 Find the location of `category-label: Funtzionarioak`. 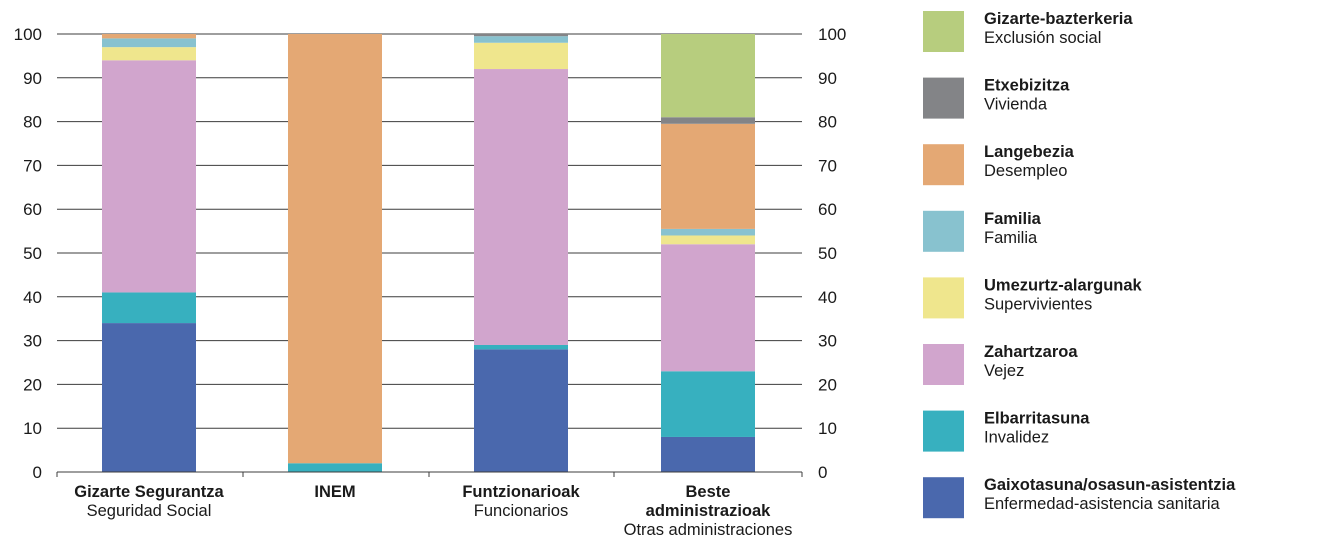

category-label: Funtzionarioak is located at coordinates (521, 492).